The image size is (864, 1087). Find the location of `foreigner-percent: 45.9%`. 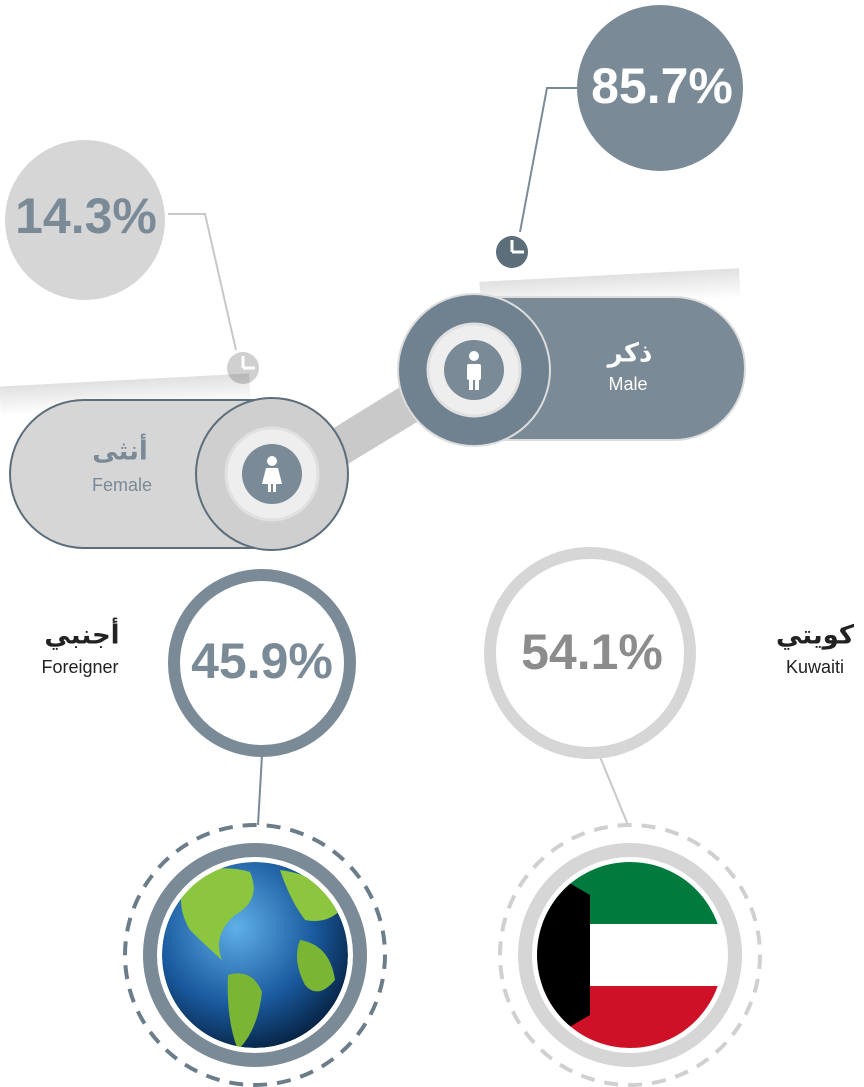

foreigner-percent: 45.9% is located at coordinates (262, 661).